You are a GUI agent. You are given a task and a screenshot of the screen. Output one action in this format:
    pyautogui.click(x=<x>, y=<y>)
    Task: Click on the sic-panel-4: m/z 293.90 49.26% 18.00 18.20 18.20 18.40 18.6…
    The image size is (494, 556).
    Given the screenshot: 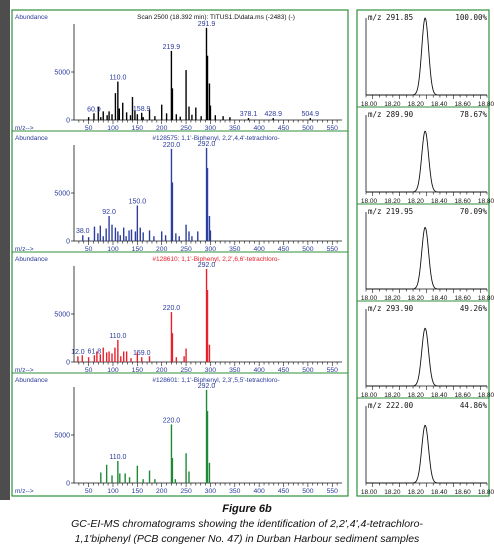 What is the action you would take?
    pyautogui.click(x=425, y=349)
    